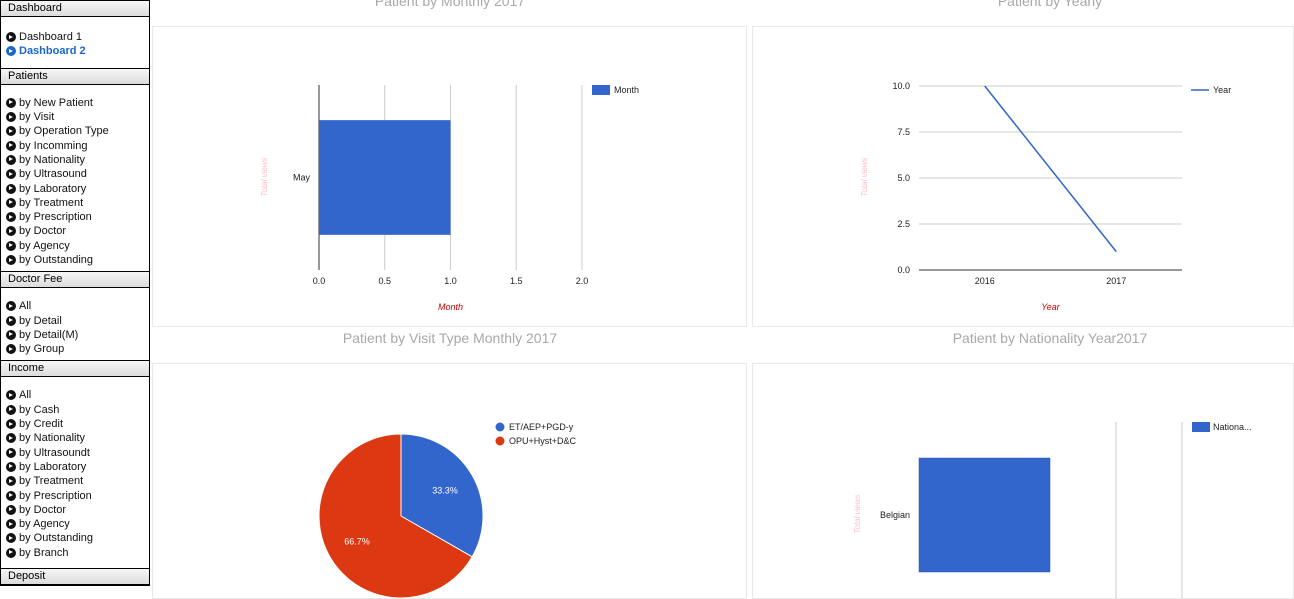 The width and height of the screenshot is (1294, 599). Describe the element at coordinates (77, 424) in the screenshot. I see `nav-item-by-credit: by Credit` at that location.